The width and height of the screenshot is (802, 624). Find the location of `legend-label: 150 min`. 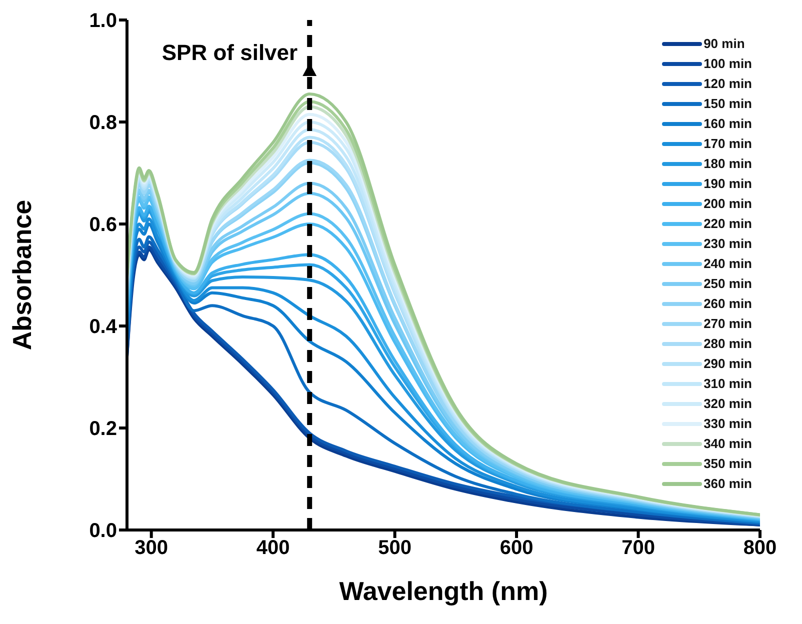

legend-label: 150 min is located at coordinates (728, 104).